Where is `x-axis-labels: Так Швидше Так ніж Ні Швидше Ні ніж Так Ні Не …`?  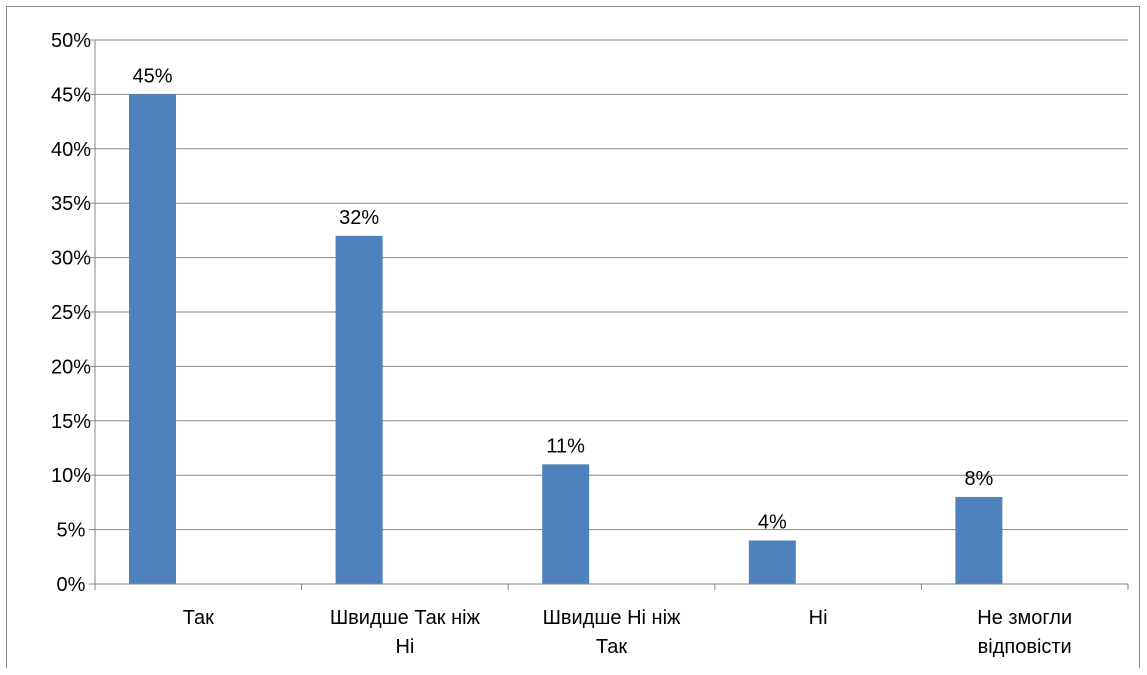
x-axis-labels: Так Швидше Так ніж Ні Швидше Ні ніж Так Ні Не … is located at coordinates (627, 632).